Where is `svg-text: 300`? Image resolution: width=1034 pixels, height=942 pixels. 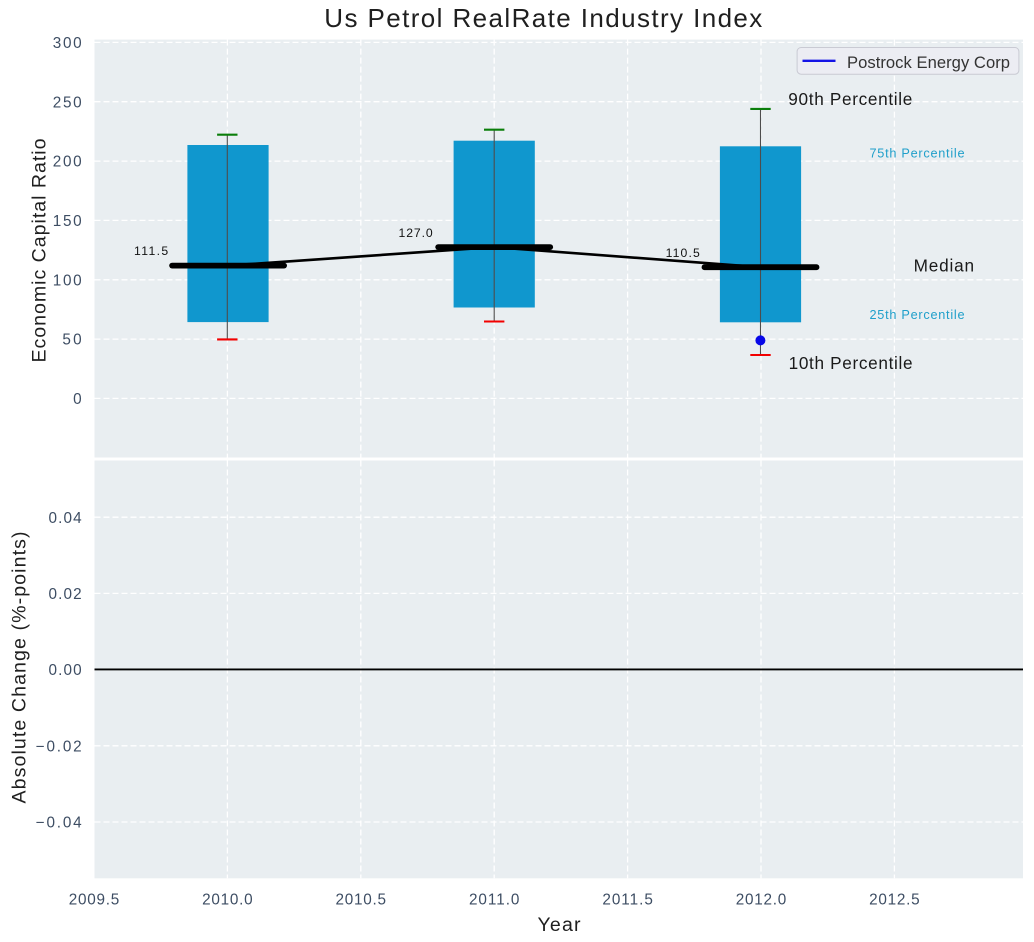 svg-text: 300 is located at coordinates (67, 43).